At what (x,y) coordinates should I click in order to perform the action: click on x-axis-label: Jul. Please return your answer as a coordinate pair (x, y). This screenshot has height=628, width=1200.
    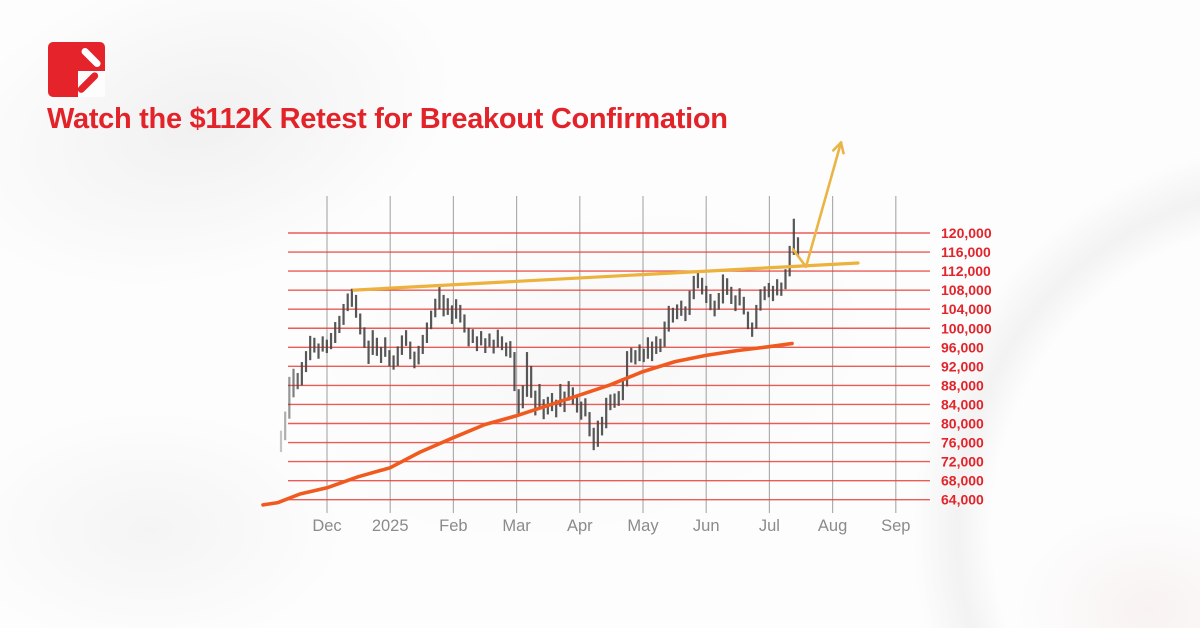
    Looking at the image, I should click on (769, 526).